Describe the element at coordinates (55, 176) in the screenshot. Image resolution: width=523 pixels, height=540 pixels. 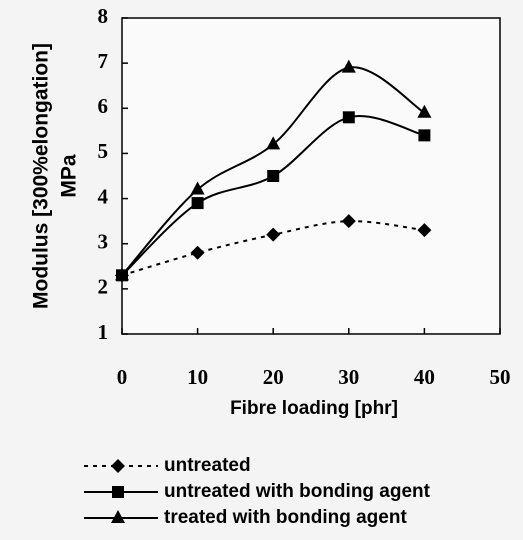
I see `y-label-group: Modulus [300%elongation] MPa` at that location.